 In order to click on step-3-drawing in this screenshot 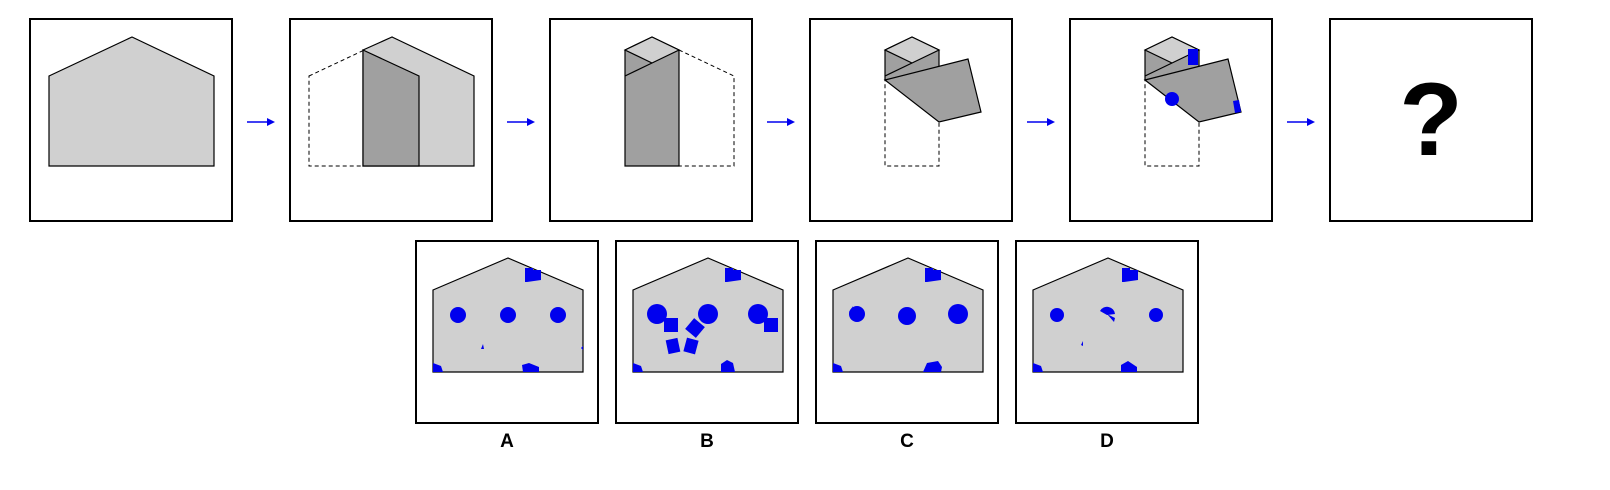, I will do `click(679, 101)`.